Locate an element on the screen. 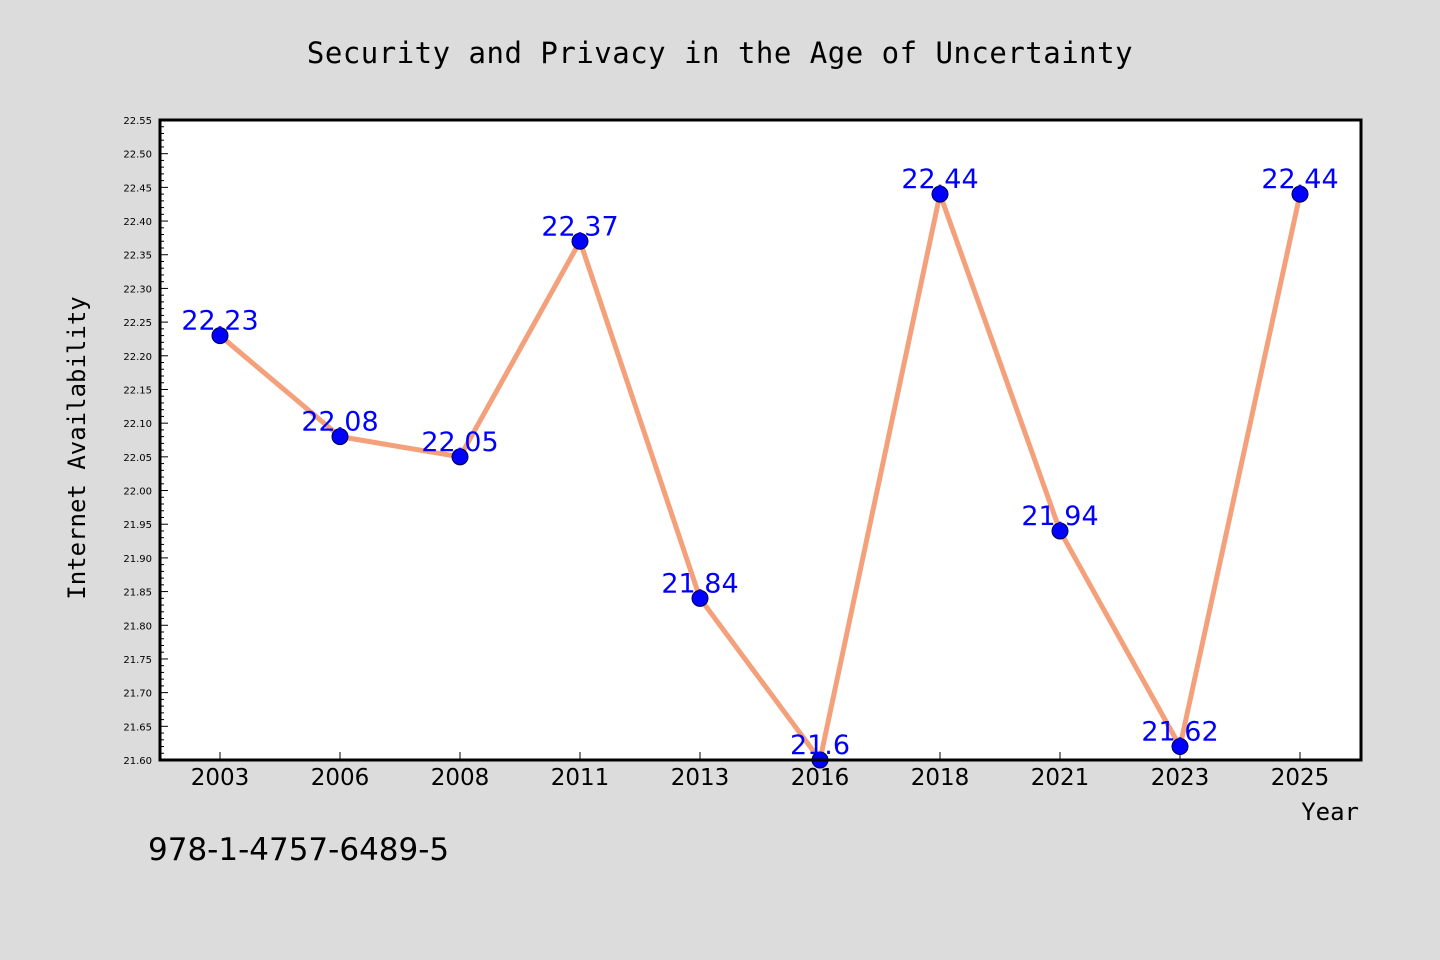 This screenshot has height=960, width=1440. y-tick-label: 22.25 is located at coordinates (137, 323).